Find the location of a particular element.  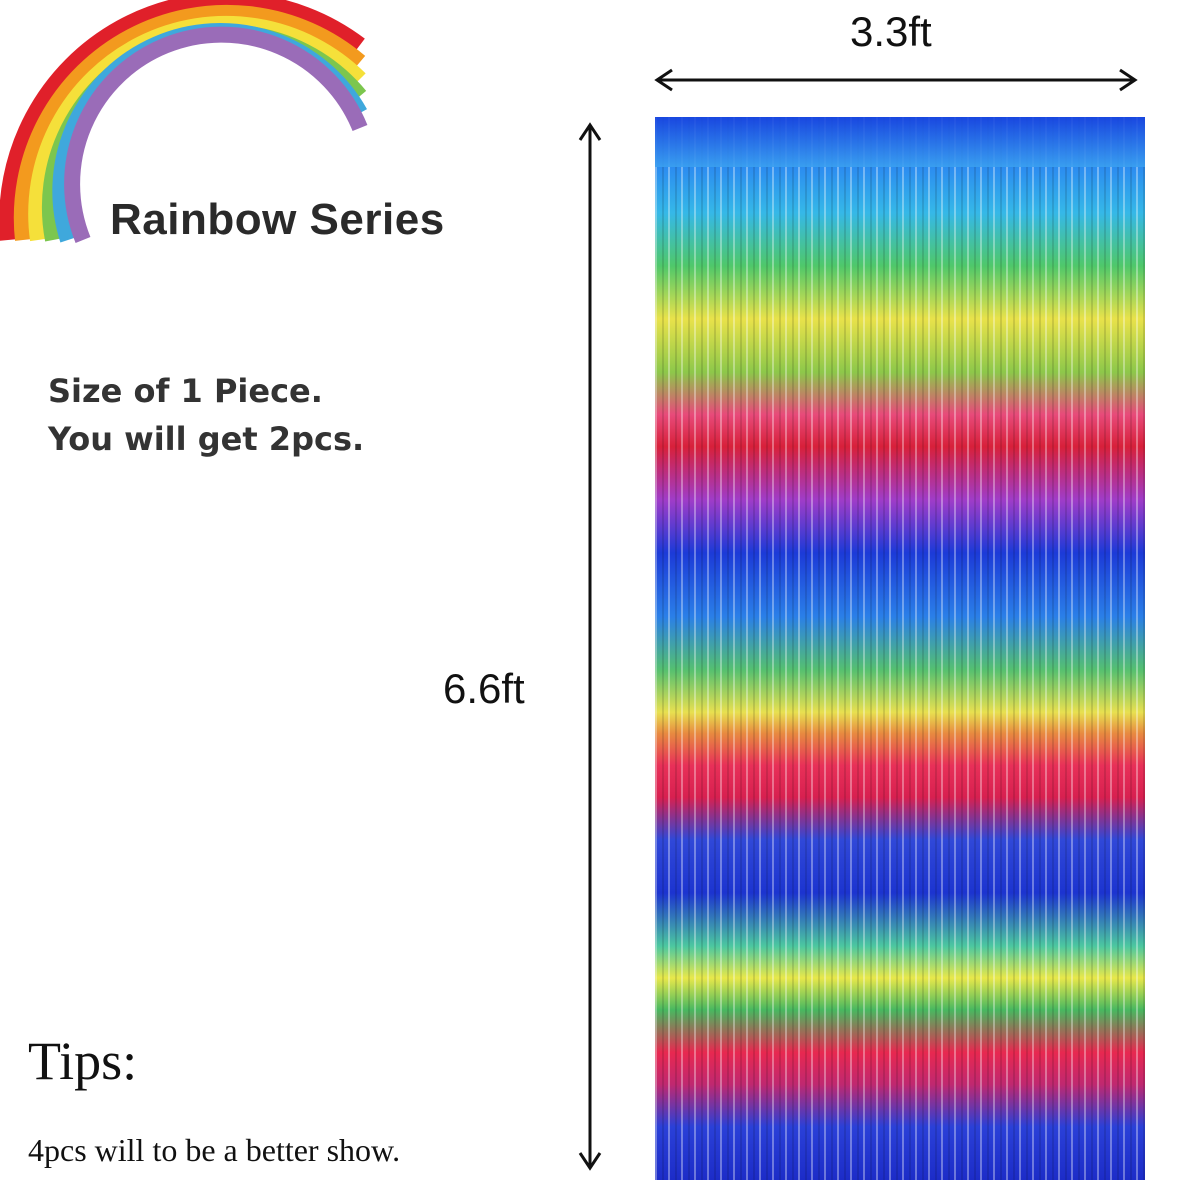

series-title: Rainbow Series is located at coordinates (277, 219).